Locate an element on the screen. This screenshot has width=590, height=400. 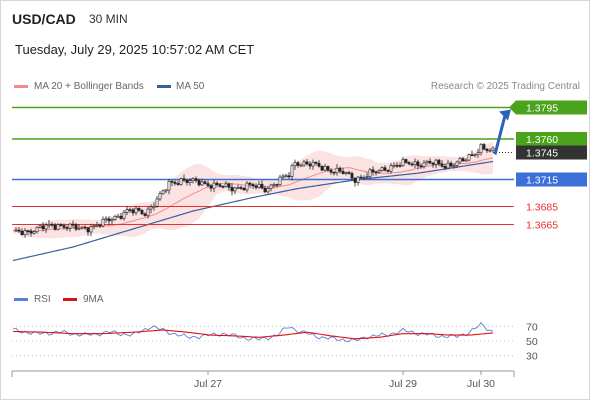
rsi-tick-label: 50 is located at coordinates (532, 342).